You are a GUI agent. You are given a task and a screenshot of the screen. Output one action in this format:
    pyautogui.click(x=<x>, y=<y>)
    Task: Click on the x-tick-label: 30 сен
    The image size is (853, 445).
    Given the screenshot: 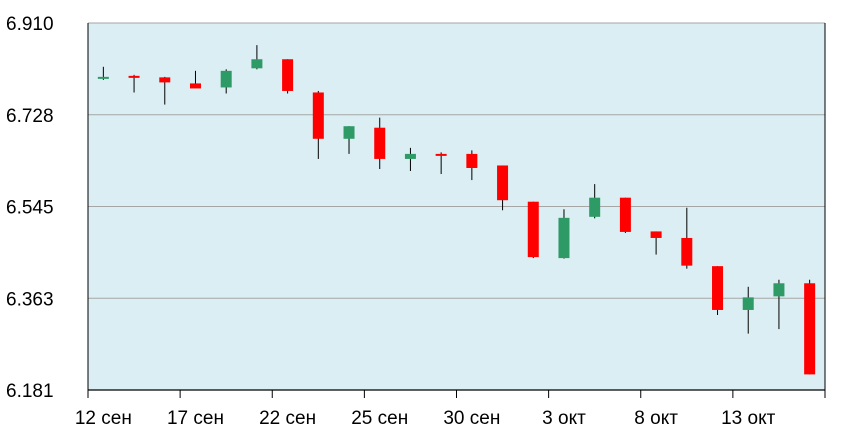 What is the action you would take?
    pyautogui.click(x=471, y=418)
    